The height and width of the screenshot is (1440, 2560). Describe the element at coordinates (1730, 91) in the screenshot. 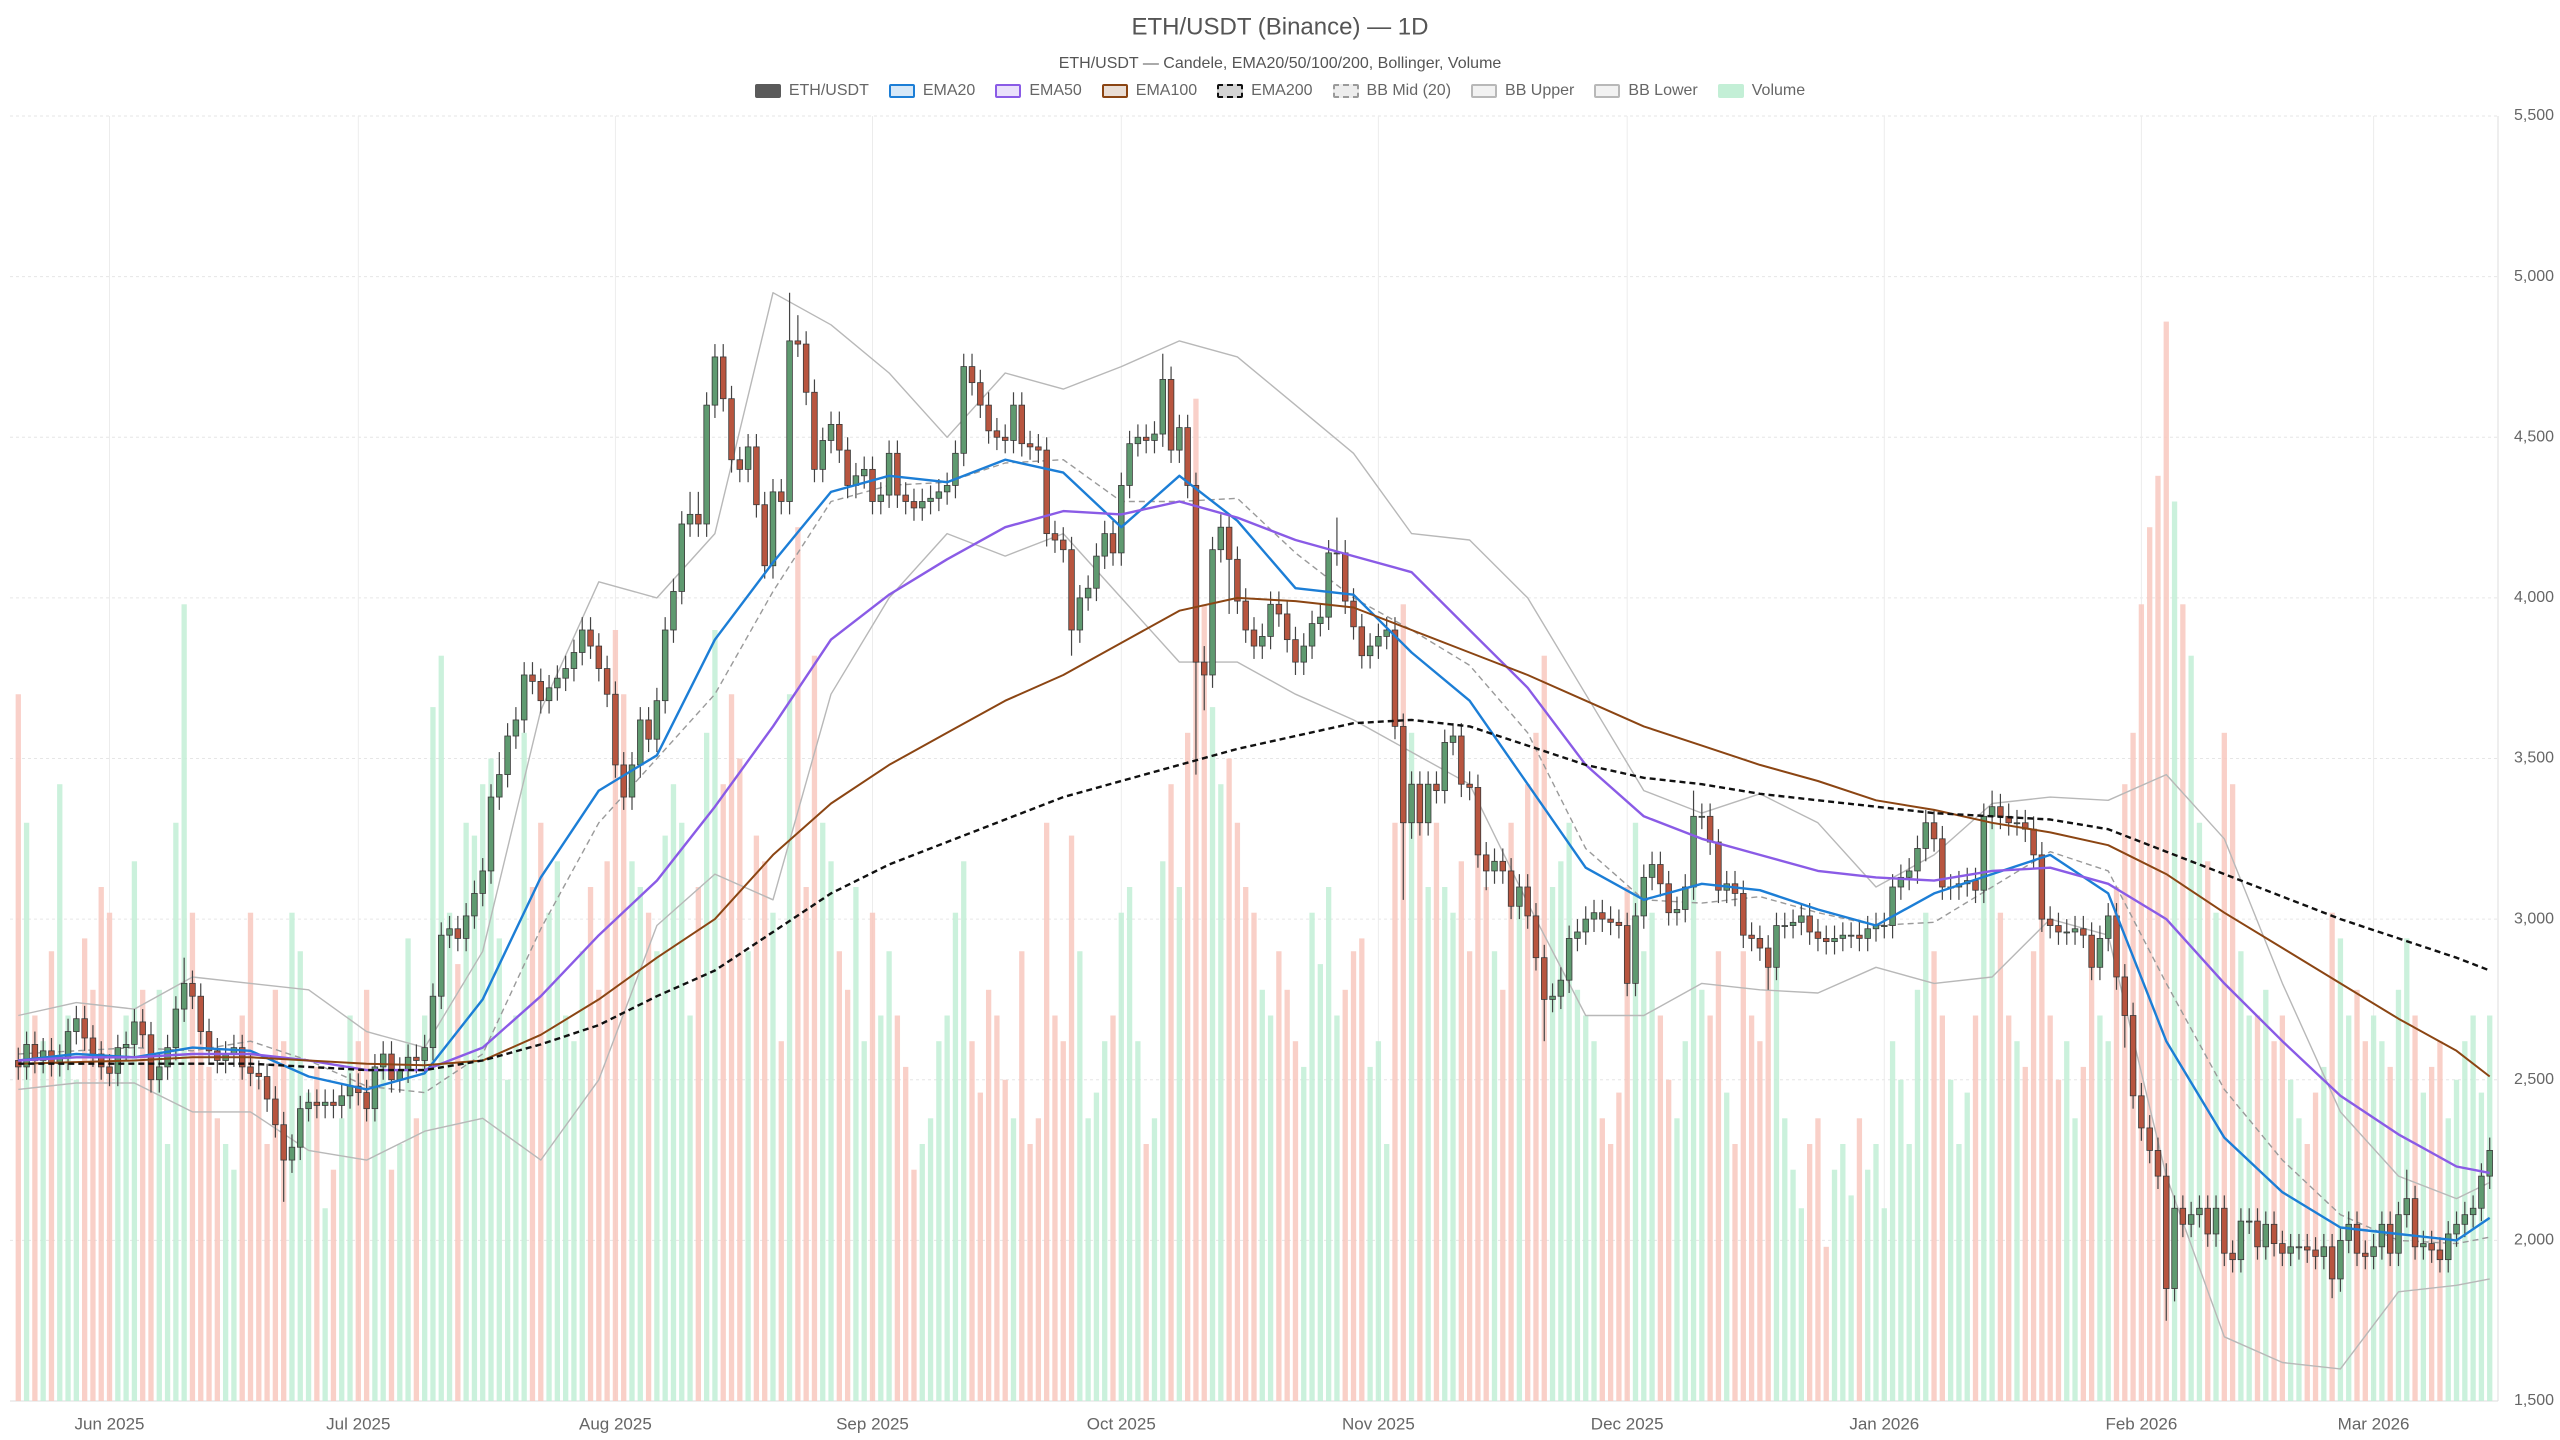

I see `legend-swatch` at that location.